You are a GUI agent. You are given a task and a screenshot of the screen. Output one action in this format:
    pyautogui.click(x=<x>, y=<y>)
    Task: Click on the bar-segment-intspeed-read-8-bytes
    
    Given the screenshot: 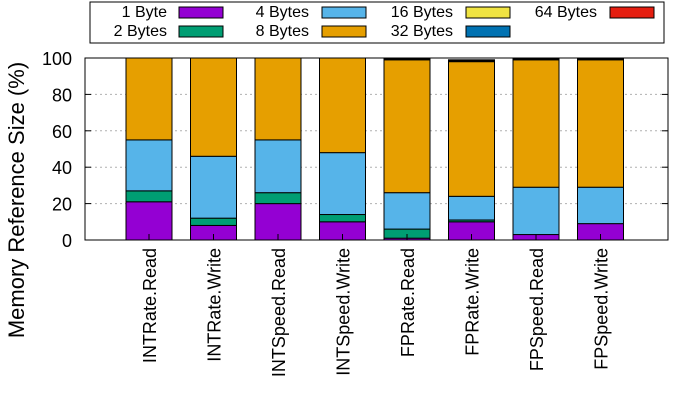 What is the action you would take?
    pyautogui.click(x=278, y=99)
    